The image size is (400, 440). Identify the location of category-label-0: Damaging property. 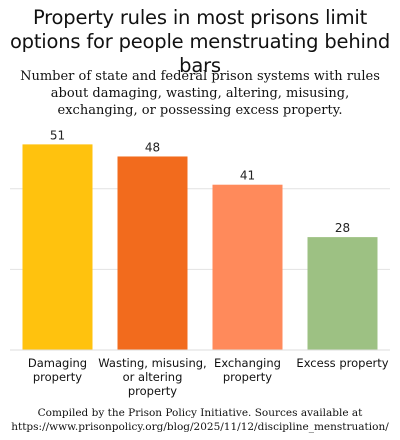
(57, 370).